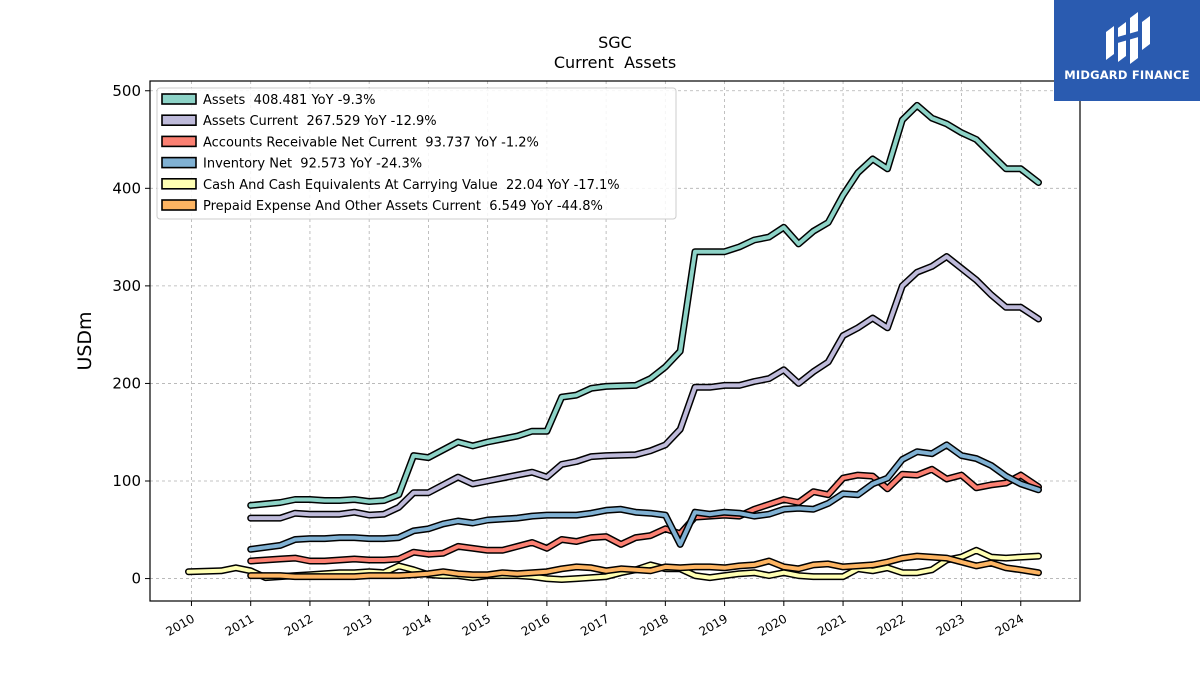  Describe the element at coordinates (615, 42) in the screenshot. I see `chart-title: SGC` at that location.